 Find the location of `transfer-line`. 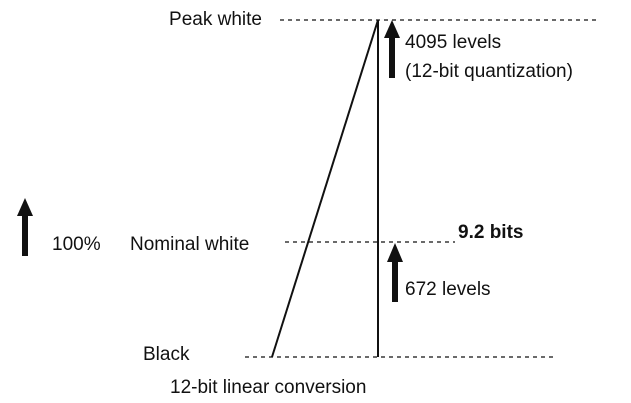

transfer-line is located at coordinates (325, 188).